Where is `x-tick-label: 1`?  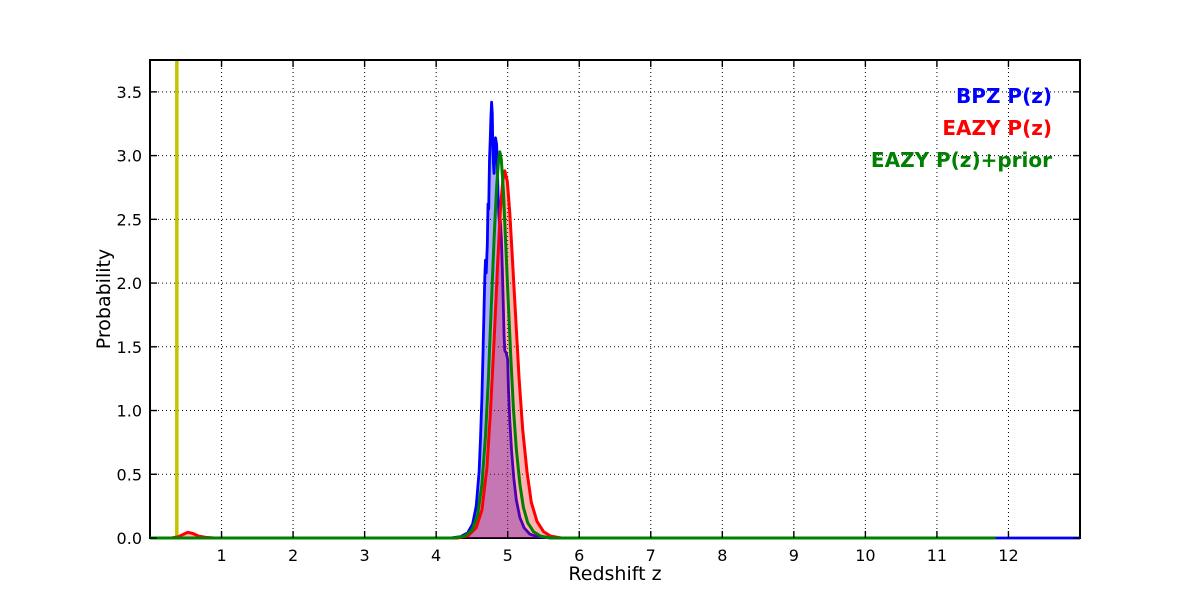
x-tick-label: 1 is located at coordinates (221, 555).